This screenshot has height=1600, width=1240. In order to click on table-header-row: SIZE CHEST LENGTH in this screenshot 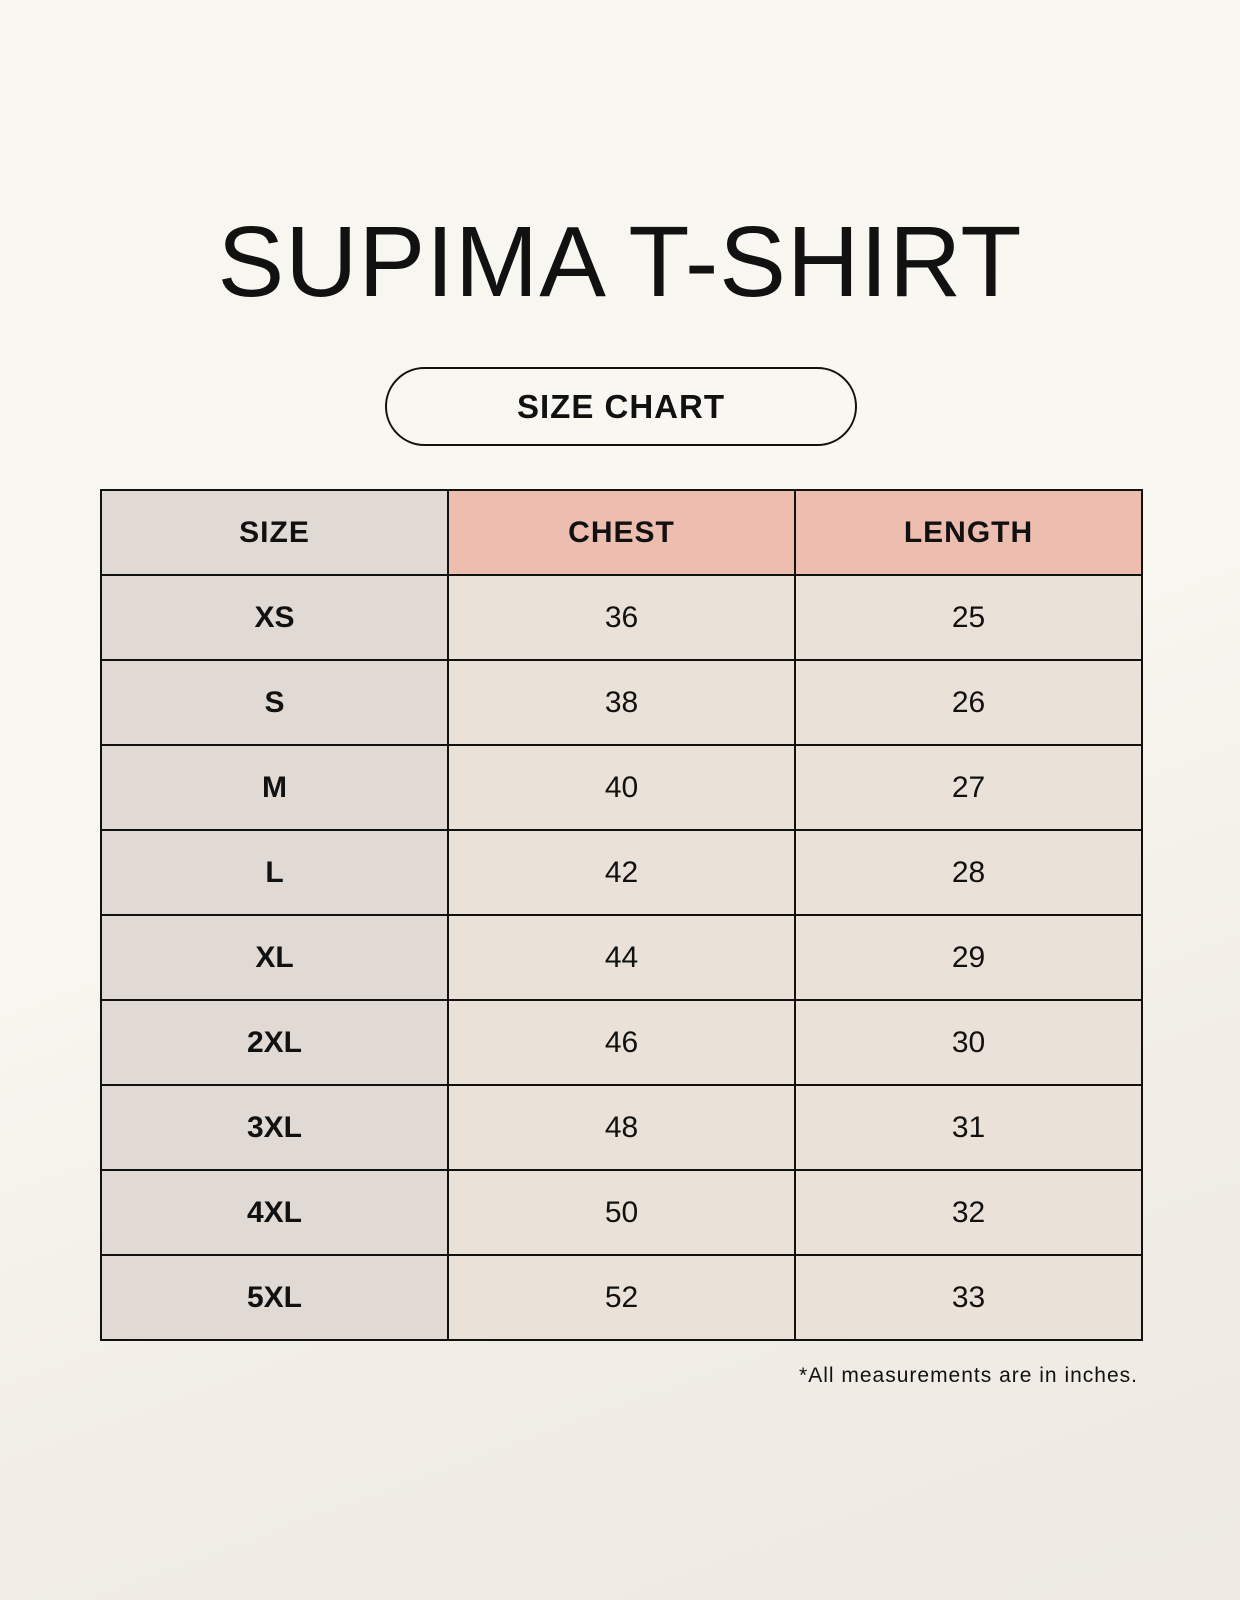, I will do `click(621, 532)`.